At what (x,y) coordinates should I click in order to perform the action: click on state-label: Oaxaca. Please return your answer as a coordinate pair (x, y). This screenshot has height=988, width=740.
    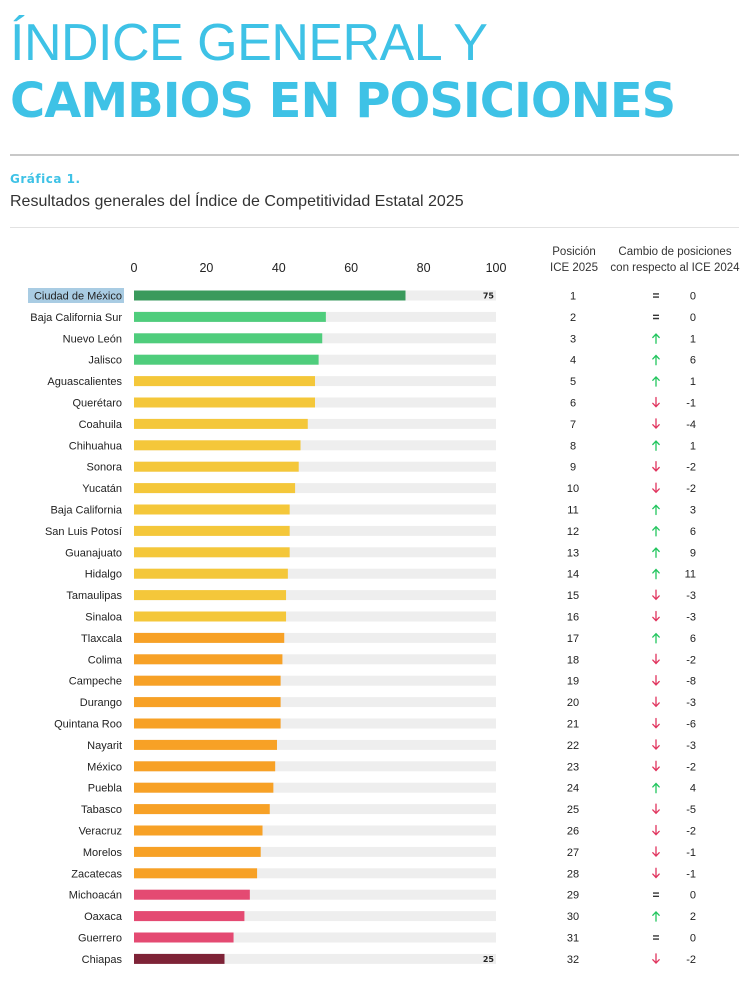
    Looking at the image, I should click on (103, 917).